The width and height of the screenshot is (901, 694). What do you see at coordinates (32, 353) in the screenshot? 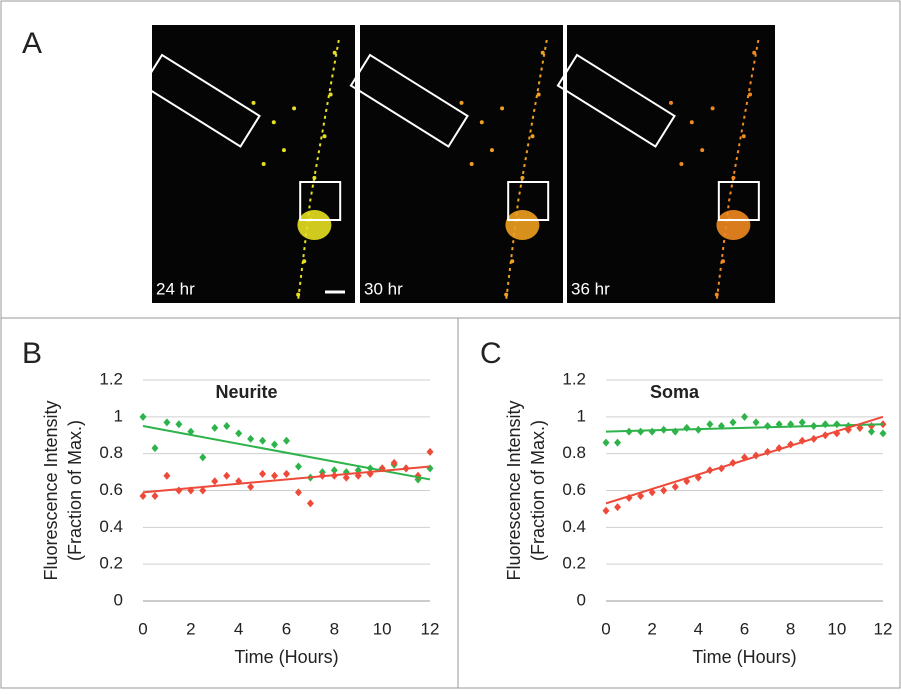
I see `panel-label: B` at bounding box center [32, 353].